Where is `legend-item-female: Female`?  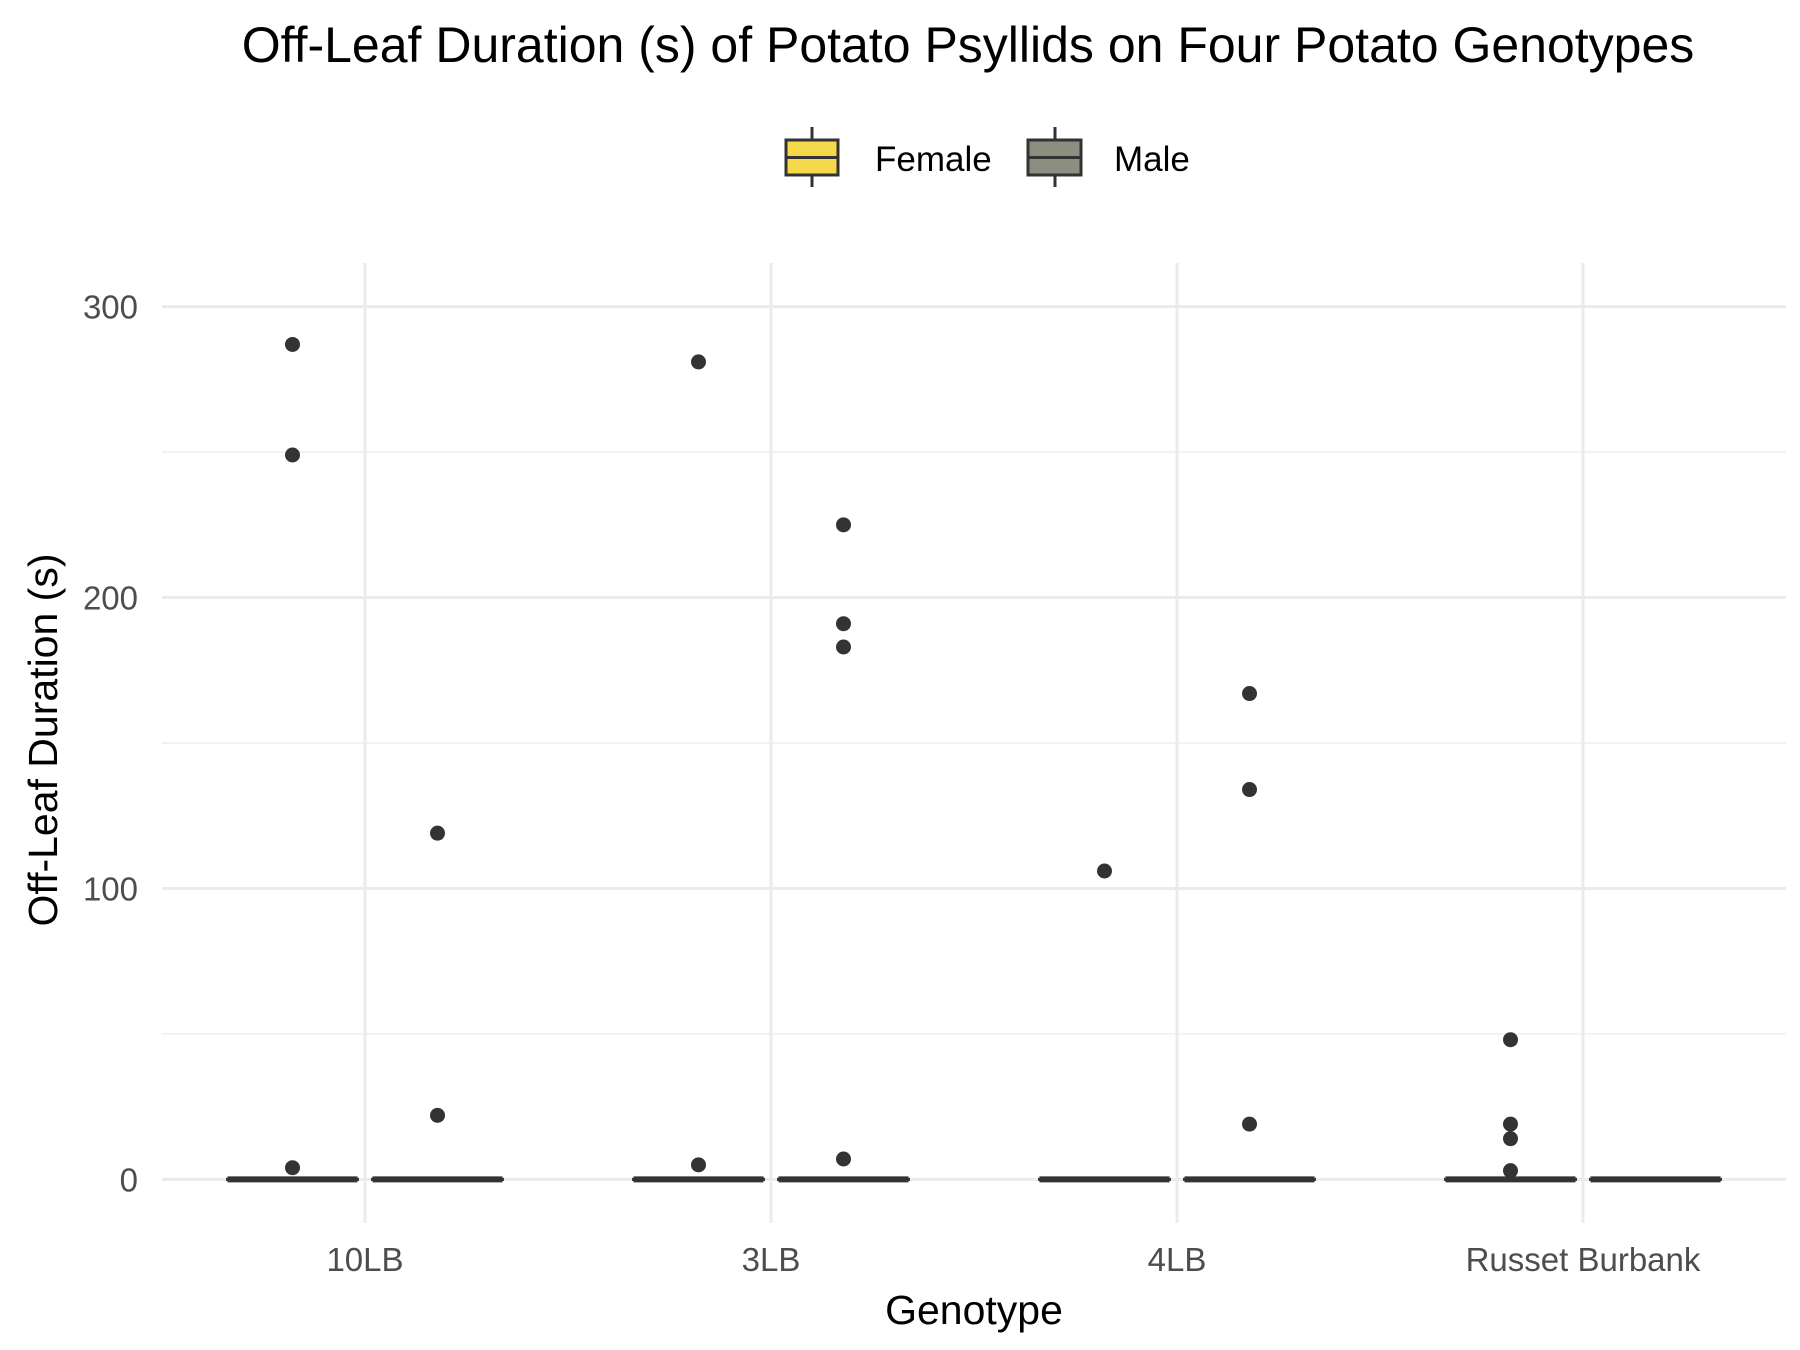
legend-item-female: Female is located at coordinates (888, 157).